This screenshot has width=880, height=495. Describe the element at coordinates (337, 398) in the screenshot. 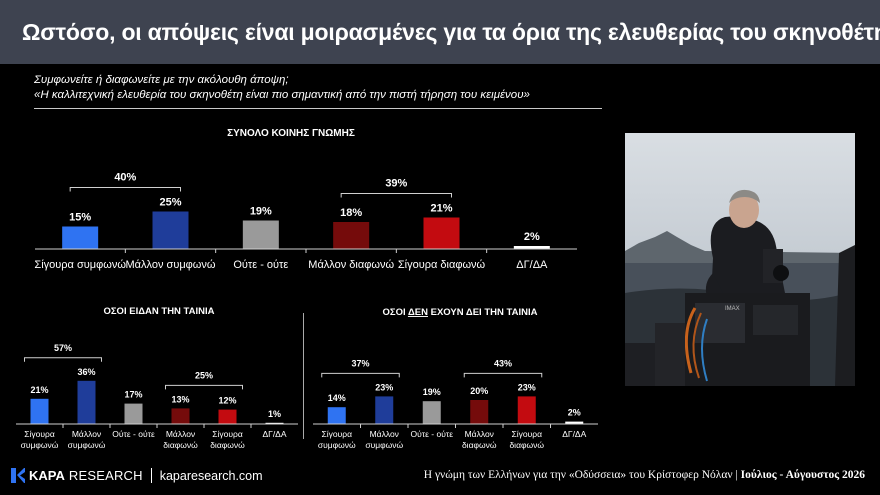

I see `value-label: 14%` at that location.